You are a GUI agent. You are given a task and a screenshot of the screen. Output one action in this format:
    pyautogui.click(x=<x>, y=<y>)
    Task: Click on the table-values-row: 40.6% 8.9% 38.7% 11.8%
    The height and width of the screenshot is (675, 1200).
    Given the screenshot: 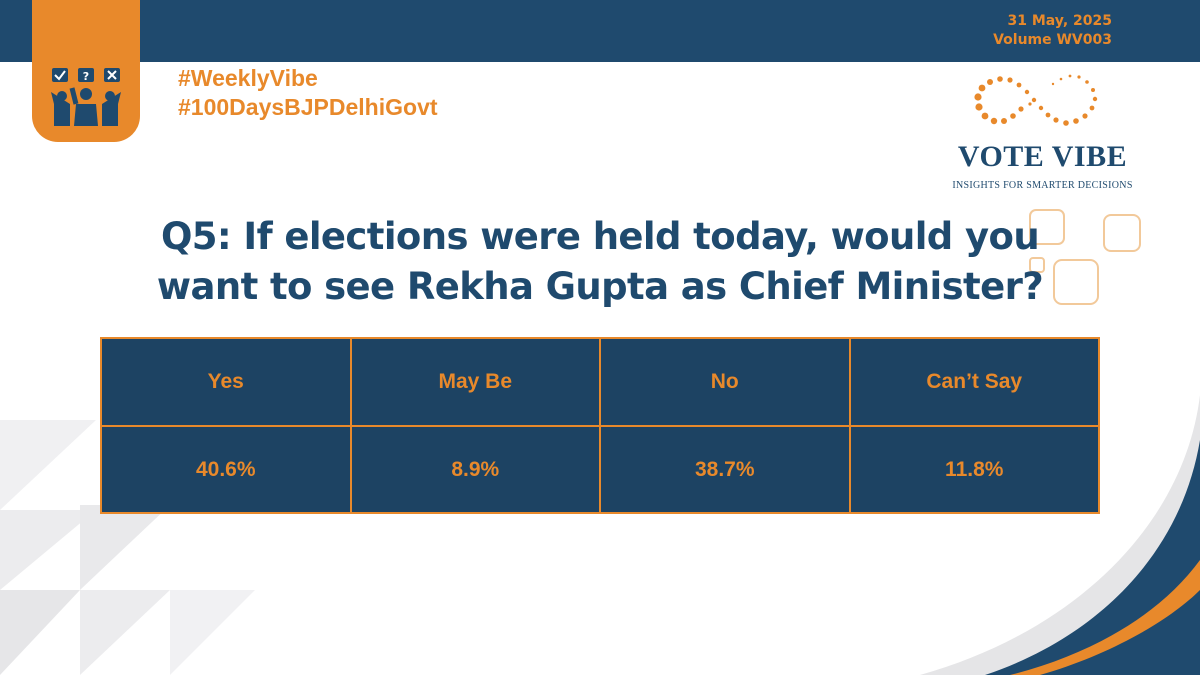 What is the action you would take?
    pyautogui.click(x=600, y=469)
    